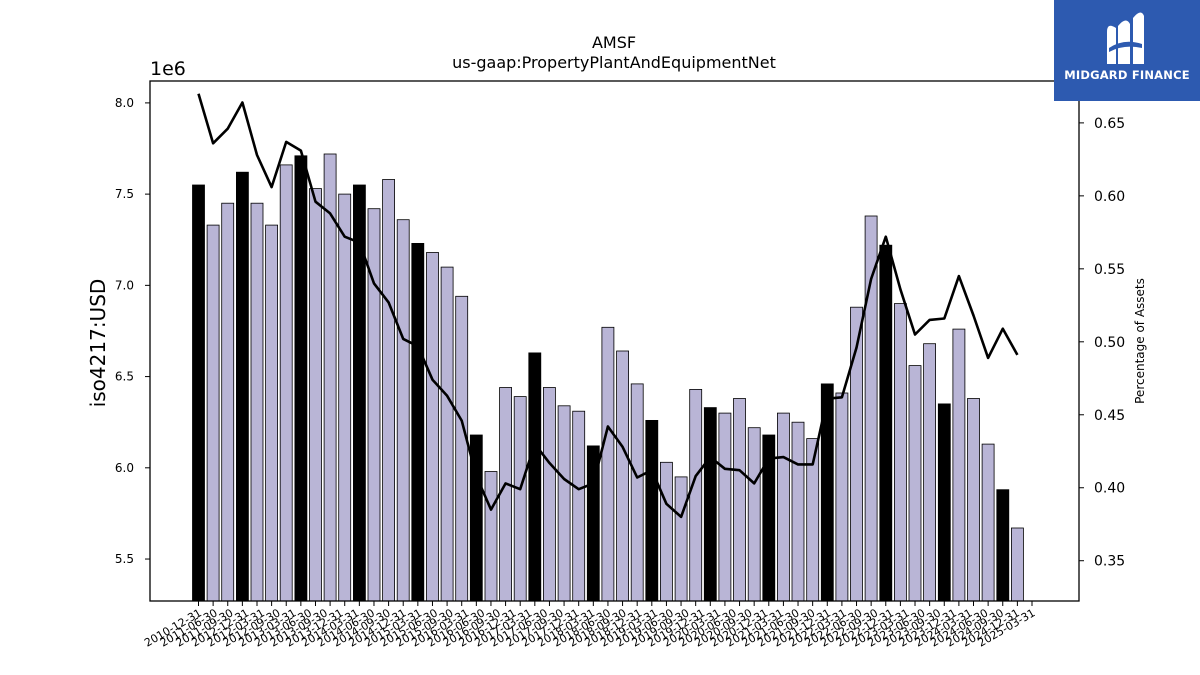 Image resolution: width=1200 pixels, height=675 pixels. I want to click on y2-tick-label: 0.50, so click(1109, 343).